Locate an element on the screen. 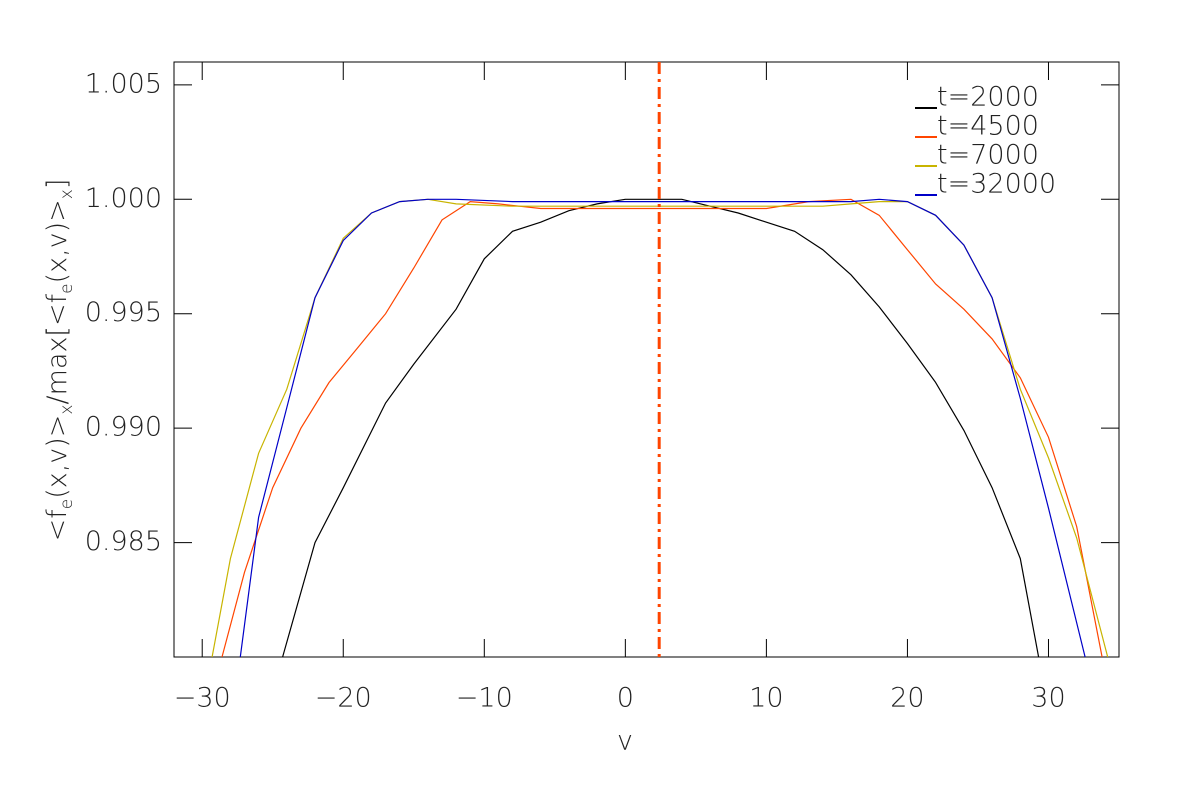 The image size is (1181, 786). y-tick-label: 0.995 is located at coordinates (123, 312).